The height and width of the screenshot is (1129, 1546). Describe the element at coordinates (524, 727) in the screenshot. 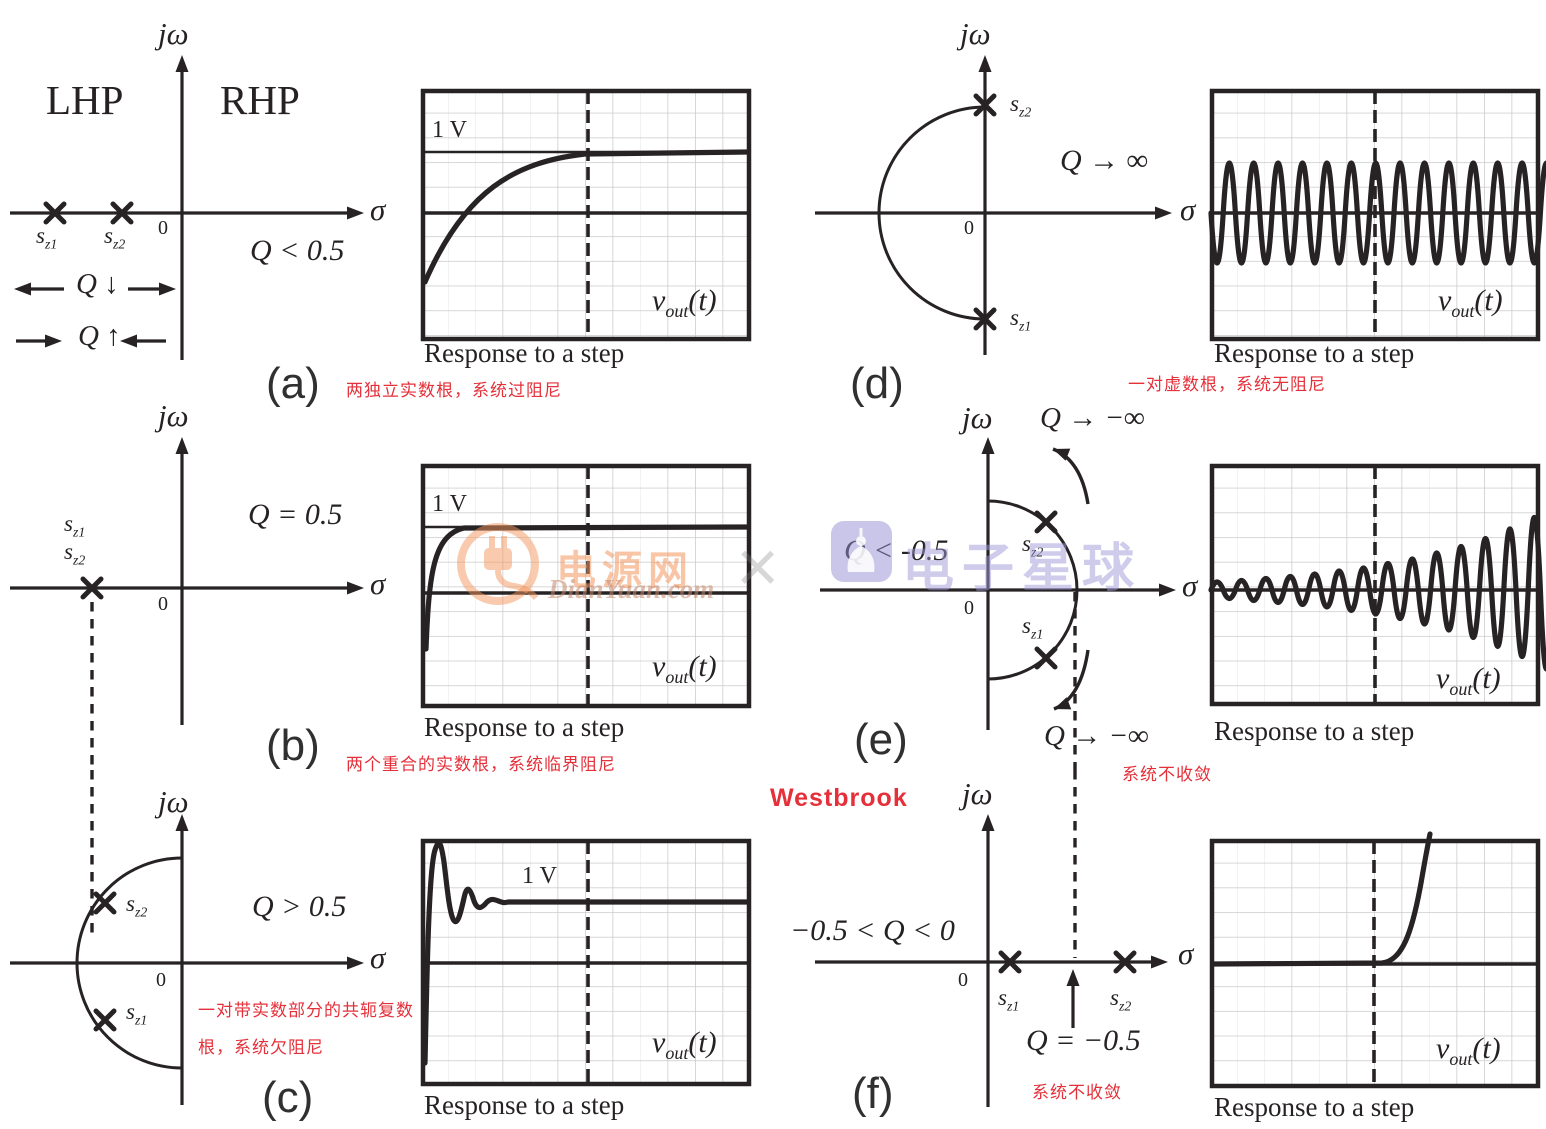

I see `response-caption-b: Response to a step` at that location.